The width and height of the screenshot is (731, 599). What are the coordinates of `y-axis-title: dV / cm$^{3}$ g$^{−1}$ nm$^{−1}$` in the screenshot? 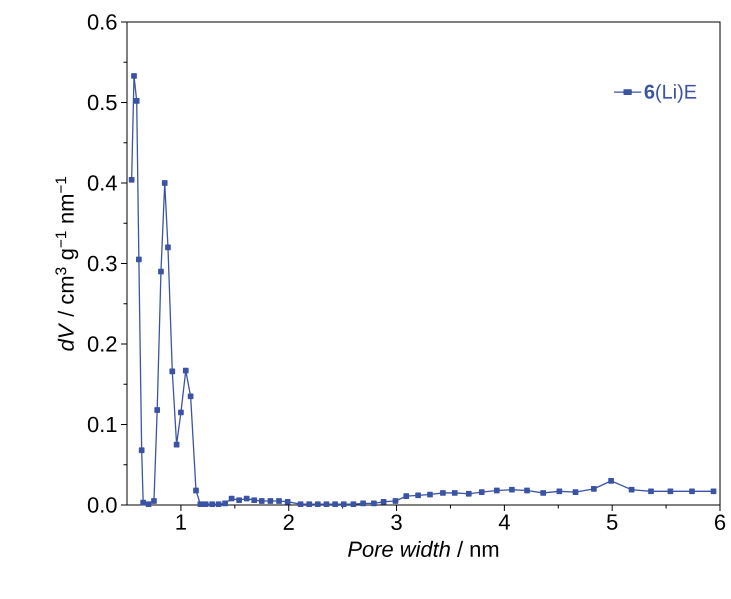 It's located at (66, 263).